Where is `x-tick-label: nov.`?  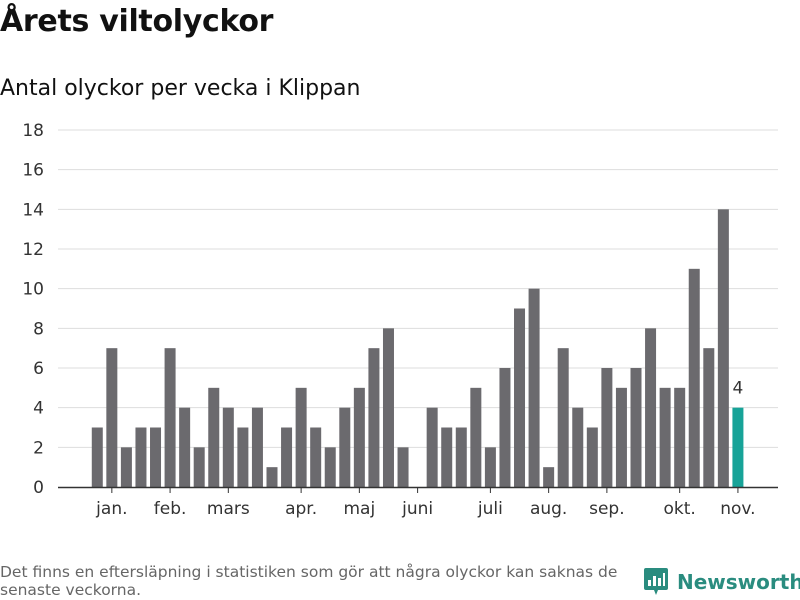 x-tick-label: nov. is located at coordinates (737, 509).